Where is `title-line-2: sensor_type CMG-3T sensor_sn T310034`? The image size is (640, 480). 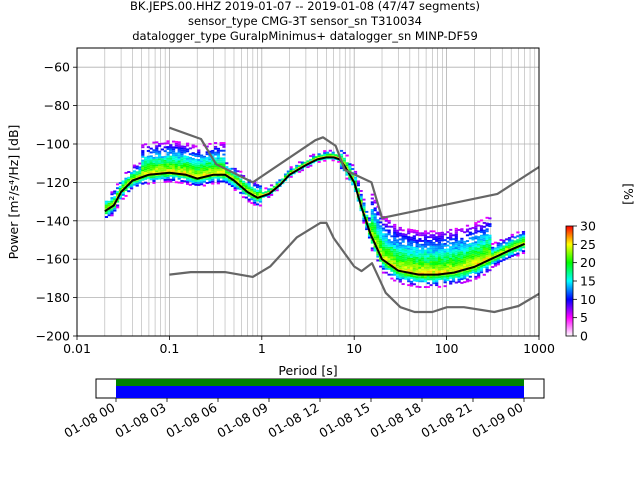 title-line-2: sensor_type CMG-3T sensor_sn T310034 is located at coordinates (305, 21).